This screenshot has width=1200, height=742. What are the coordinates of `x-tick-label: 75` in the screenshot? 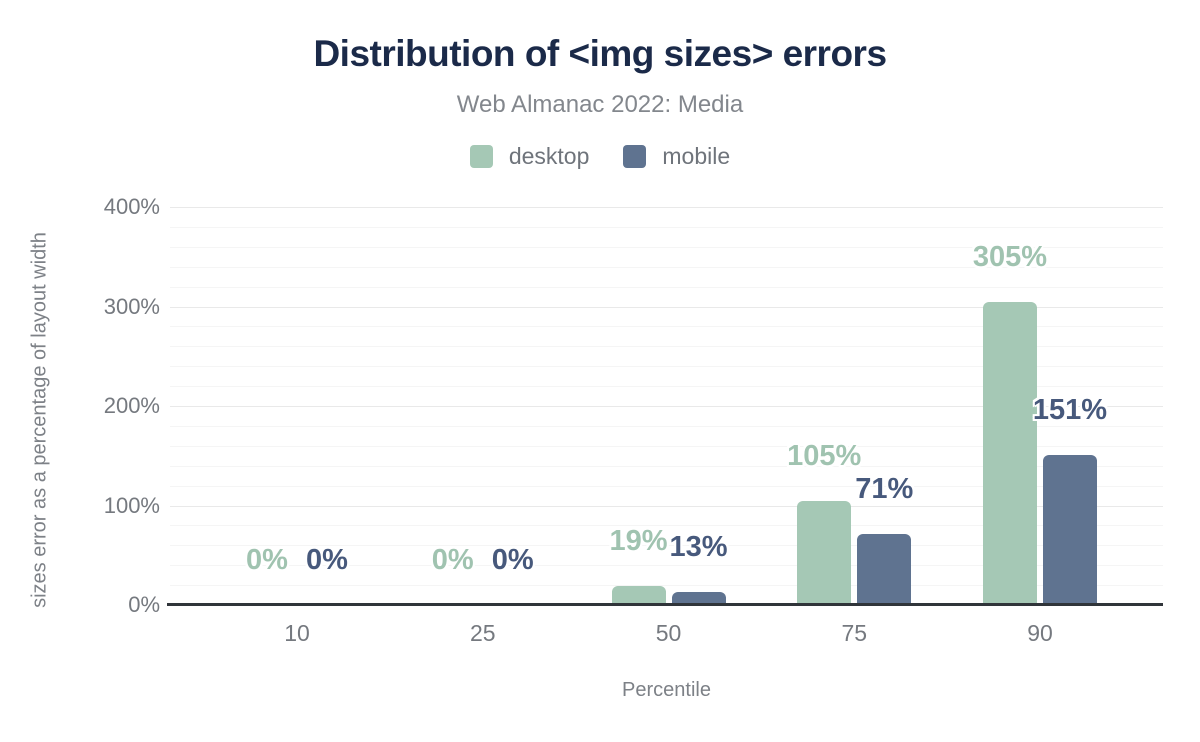 It's located at (854, 633).